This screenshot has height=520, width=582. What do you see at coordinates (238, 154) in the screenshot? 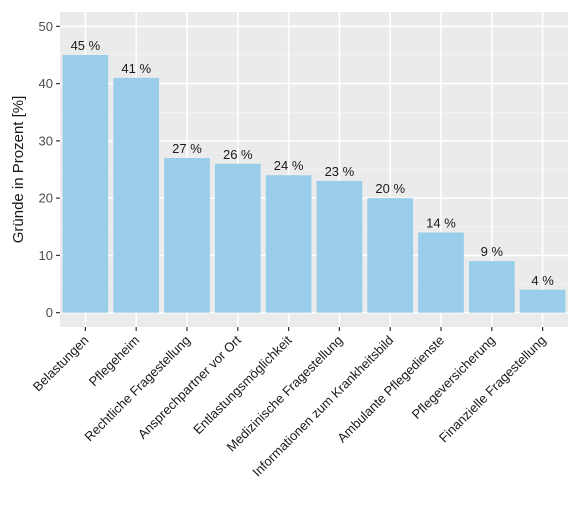
I see `data-label: 26 %` at bounding box center [238, 154].